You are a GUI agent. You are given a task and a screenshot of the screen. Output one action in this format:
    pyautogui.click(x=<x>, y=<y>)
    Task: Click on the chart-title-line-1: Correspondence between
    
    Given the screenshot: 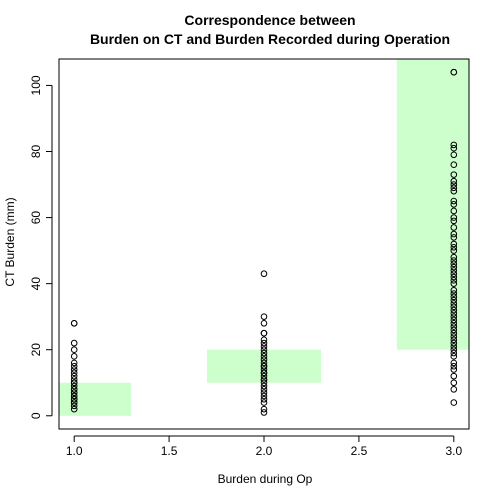 What is the action you would take?
    pyautogui.click(x=269, y=20)
    